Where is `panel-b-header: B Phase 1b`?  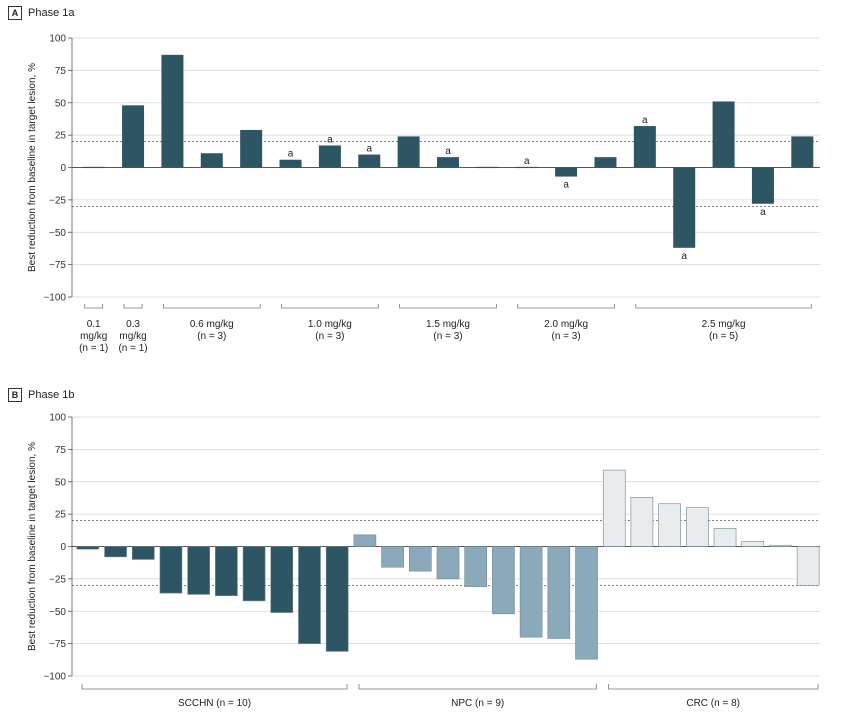 panel-b-header: B Phase 1b is located at coordinates (41, 395).